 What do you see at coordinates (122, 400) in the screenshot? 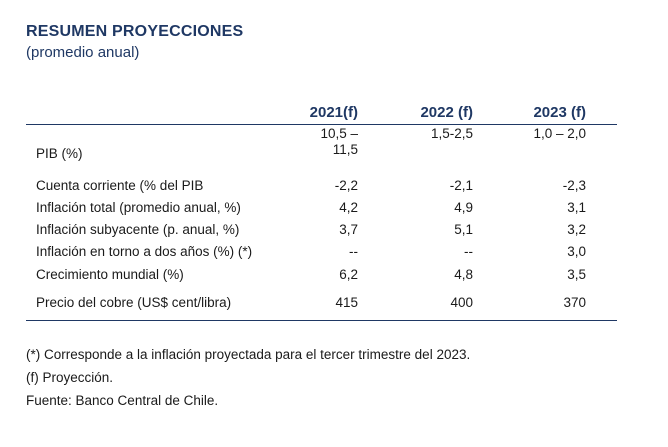
I see `source-note: Fuente: Banco Central de Chile.` at bounding box center [122, 400].